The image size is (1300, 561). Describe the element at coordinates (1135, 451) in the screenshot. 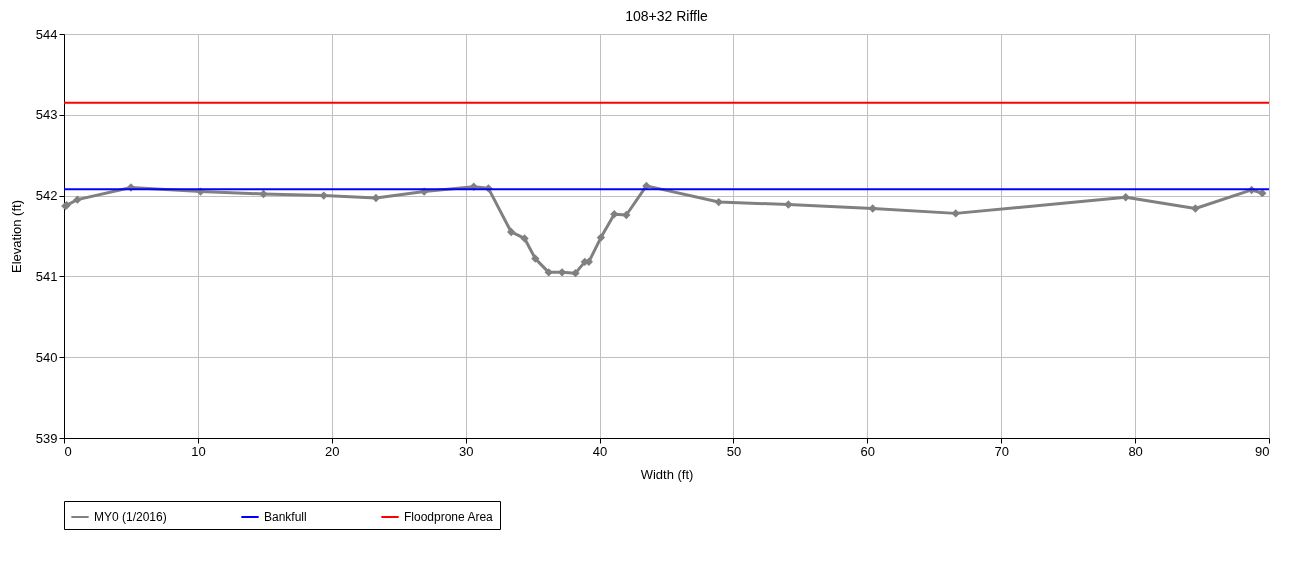

I see `x-tick-label: 80` at that location.